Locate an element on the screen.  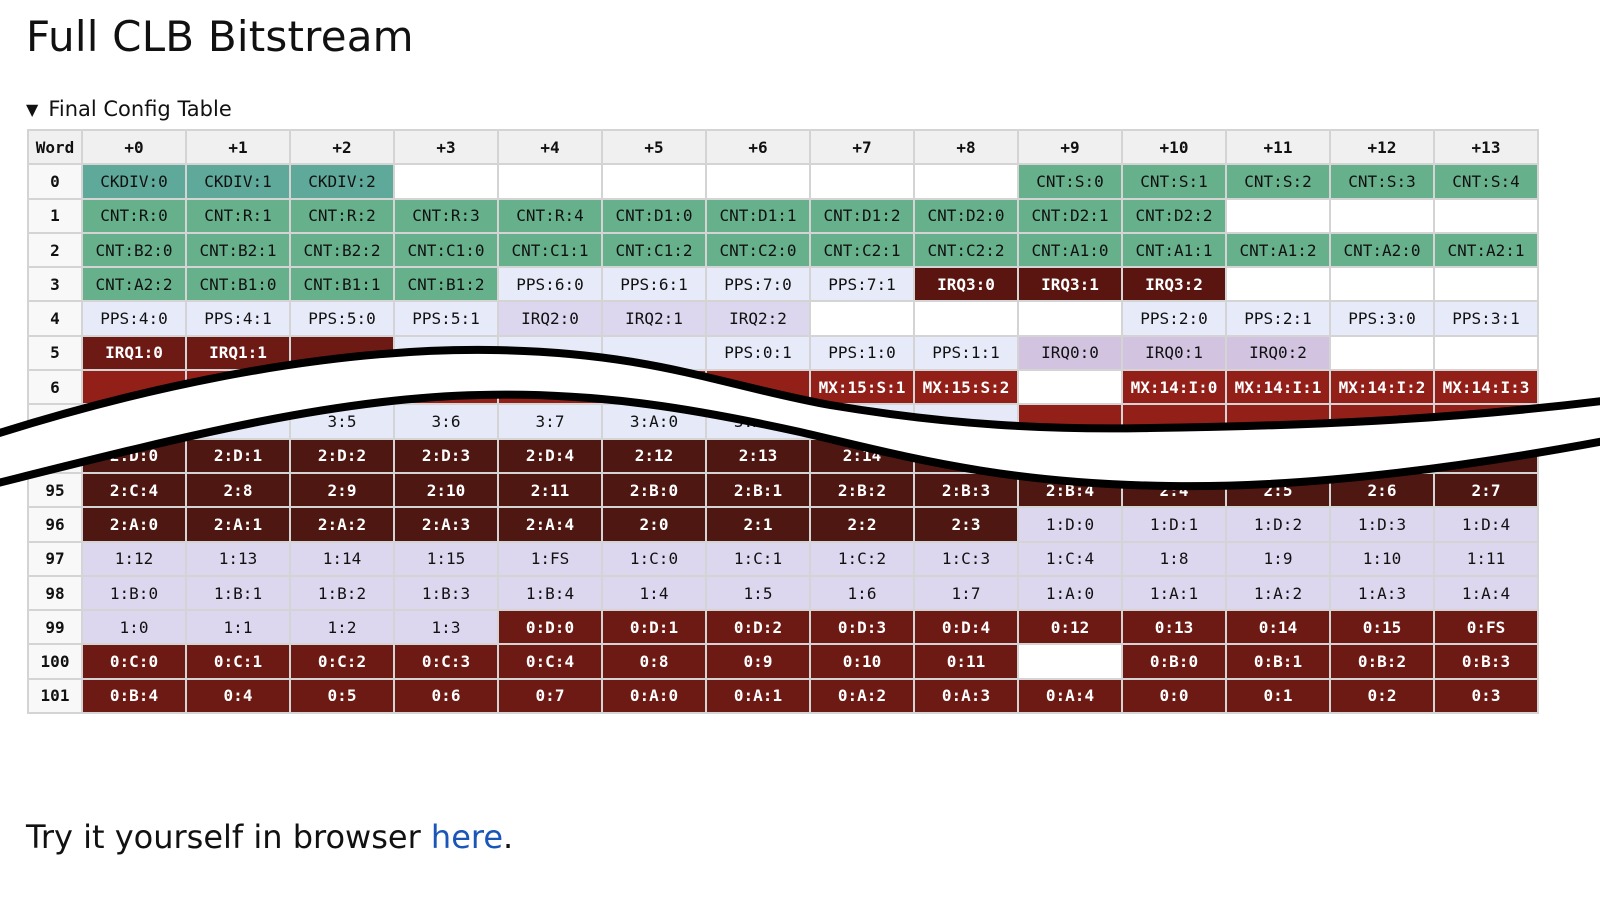
config-cell: 0:C:1 is located at coordinates (238, 661).